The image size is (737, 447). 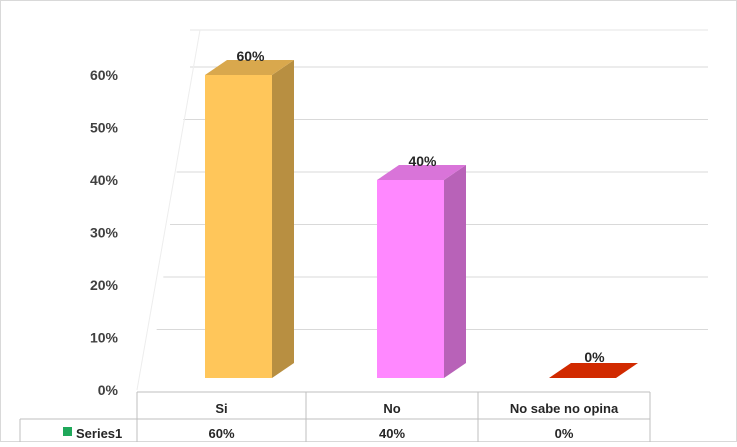 What do you see at coordinates (564, 433) in the screenshot?
I see `table-value: 0%` at bounding box center [564, 433].